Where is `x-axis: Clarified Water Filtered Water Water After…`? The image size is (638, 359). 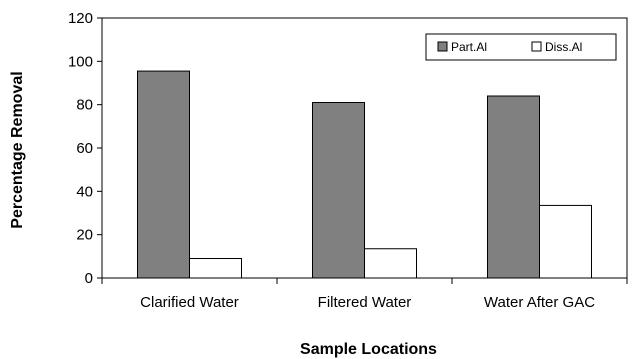
x-axis: Clarified Water Filtered Water Water After… is located at coordinates (364, 294).